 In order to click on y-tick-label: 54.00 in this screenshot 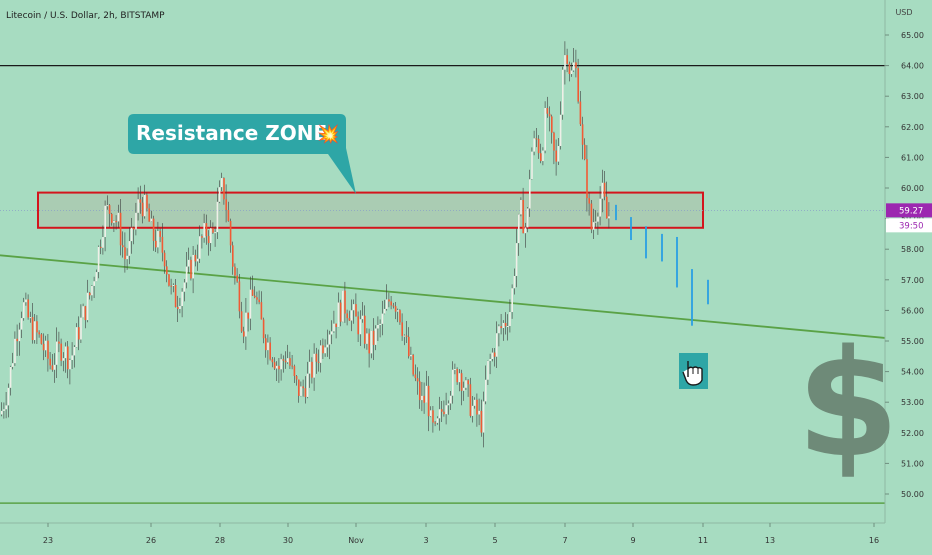, I will do `click(912, 372)`.